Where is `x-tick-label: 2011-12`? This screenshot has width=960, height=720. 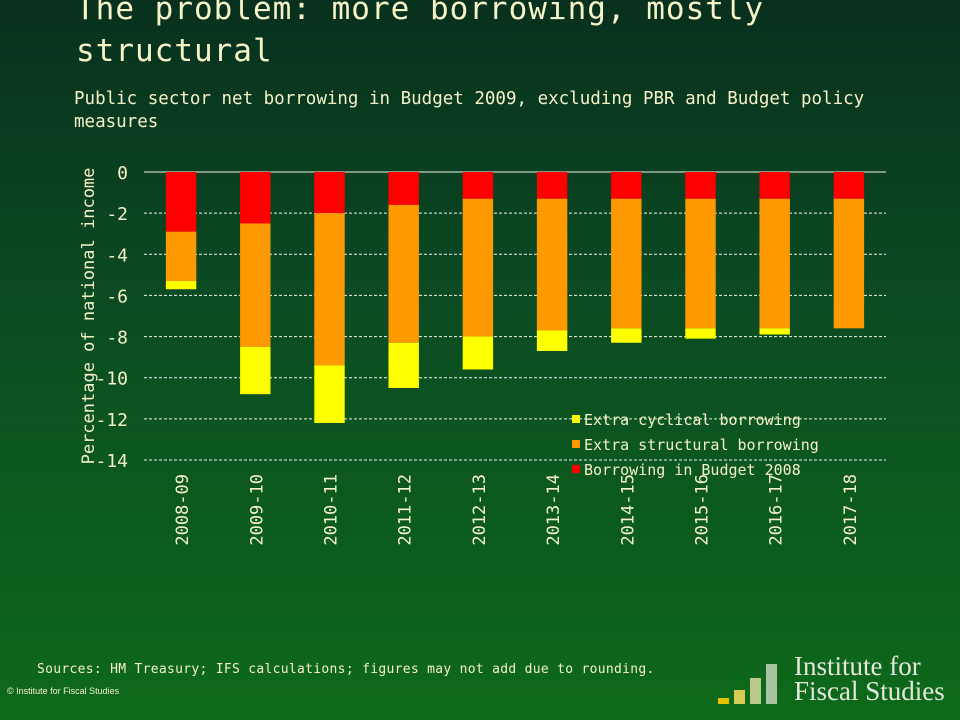
x-tick-label: 2011-12 is located at coordinates (406, 510).